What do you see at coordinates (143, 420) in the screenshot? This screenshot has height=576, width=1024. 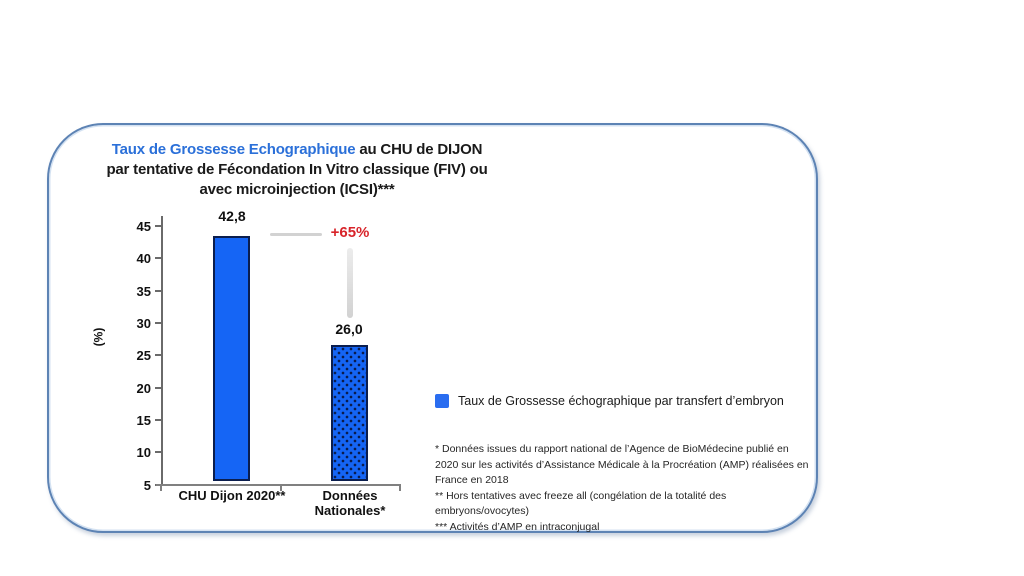 I see `y-tick-label: 15` at bounding box center [143, 420].